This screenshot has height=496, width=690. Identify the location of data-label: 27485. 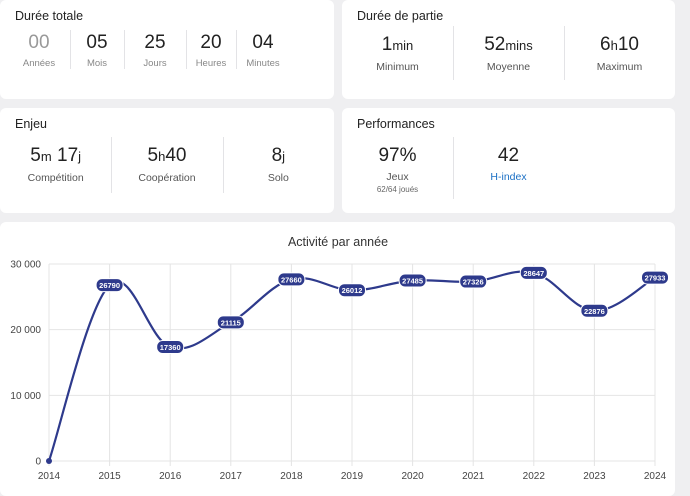
(412, 281).